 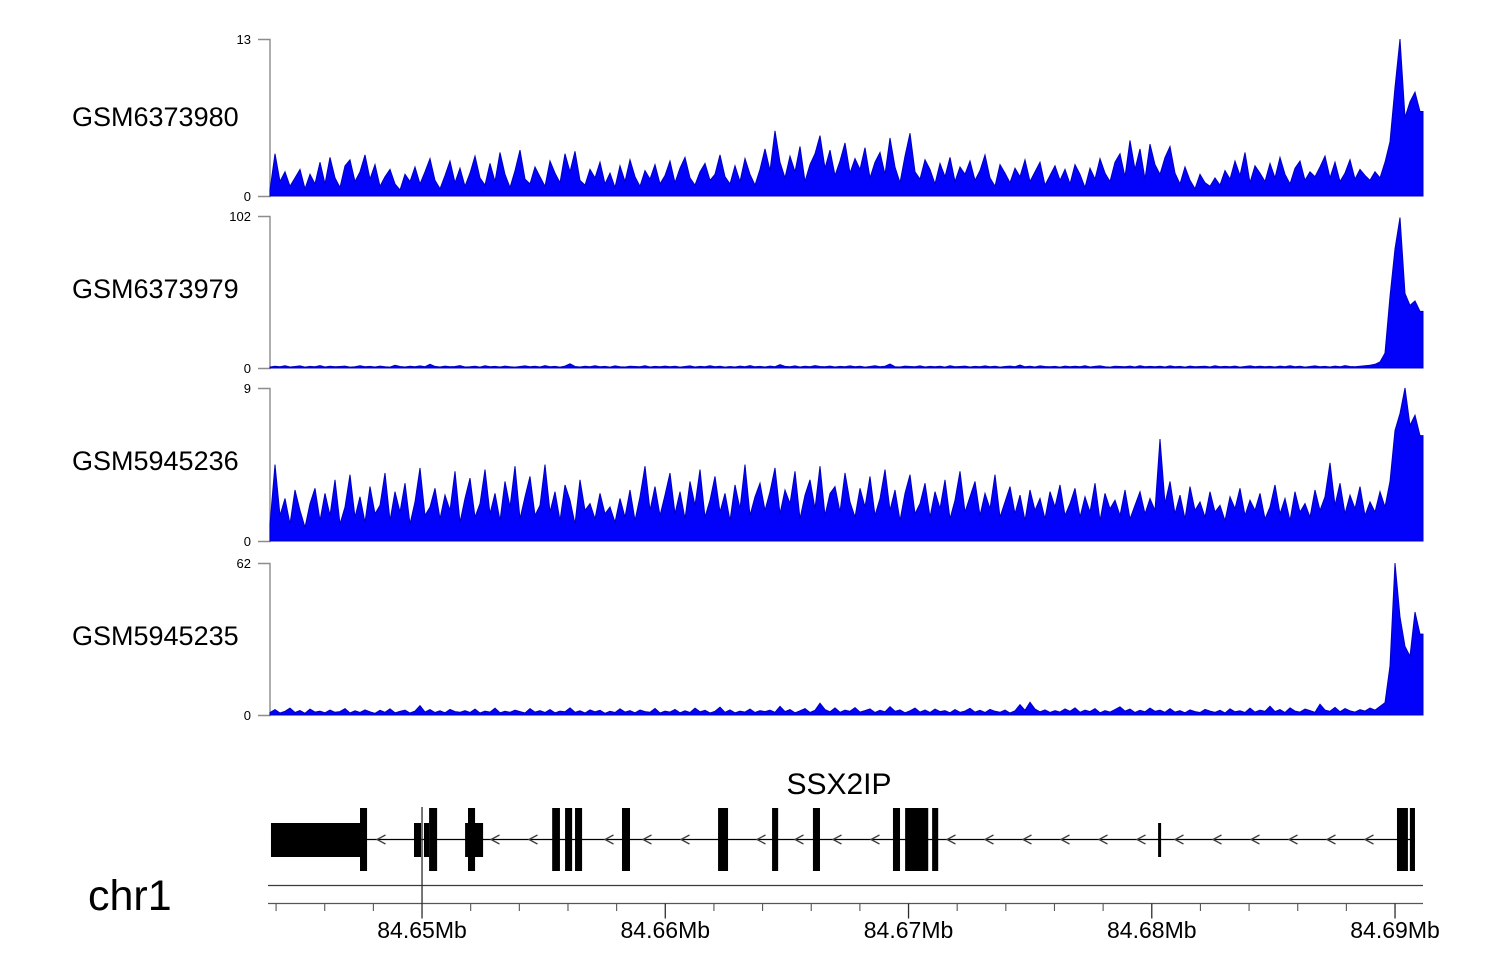 I want to click on track-label: GSM5945235, so click(x=155, y=636).